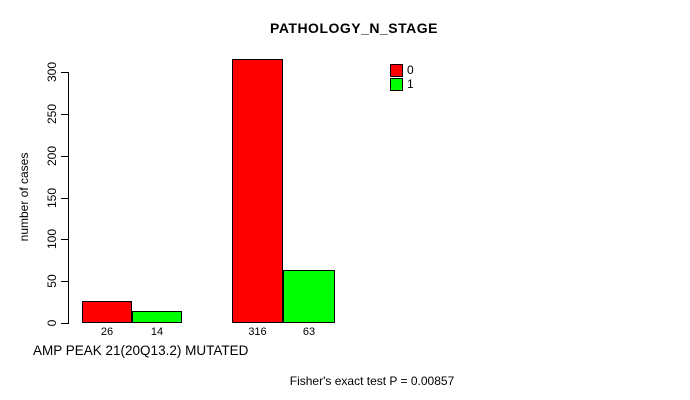 The image size is (690, 400). I want to click on x-axis-label: AMP PEAK 21(20Q13.2) MUTATED, so click(141, 350).